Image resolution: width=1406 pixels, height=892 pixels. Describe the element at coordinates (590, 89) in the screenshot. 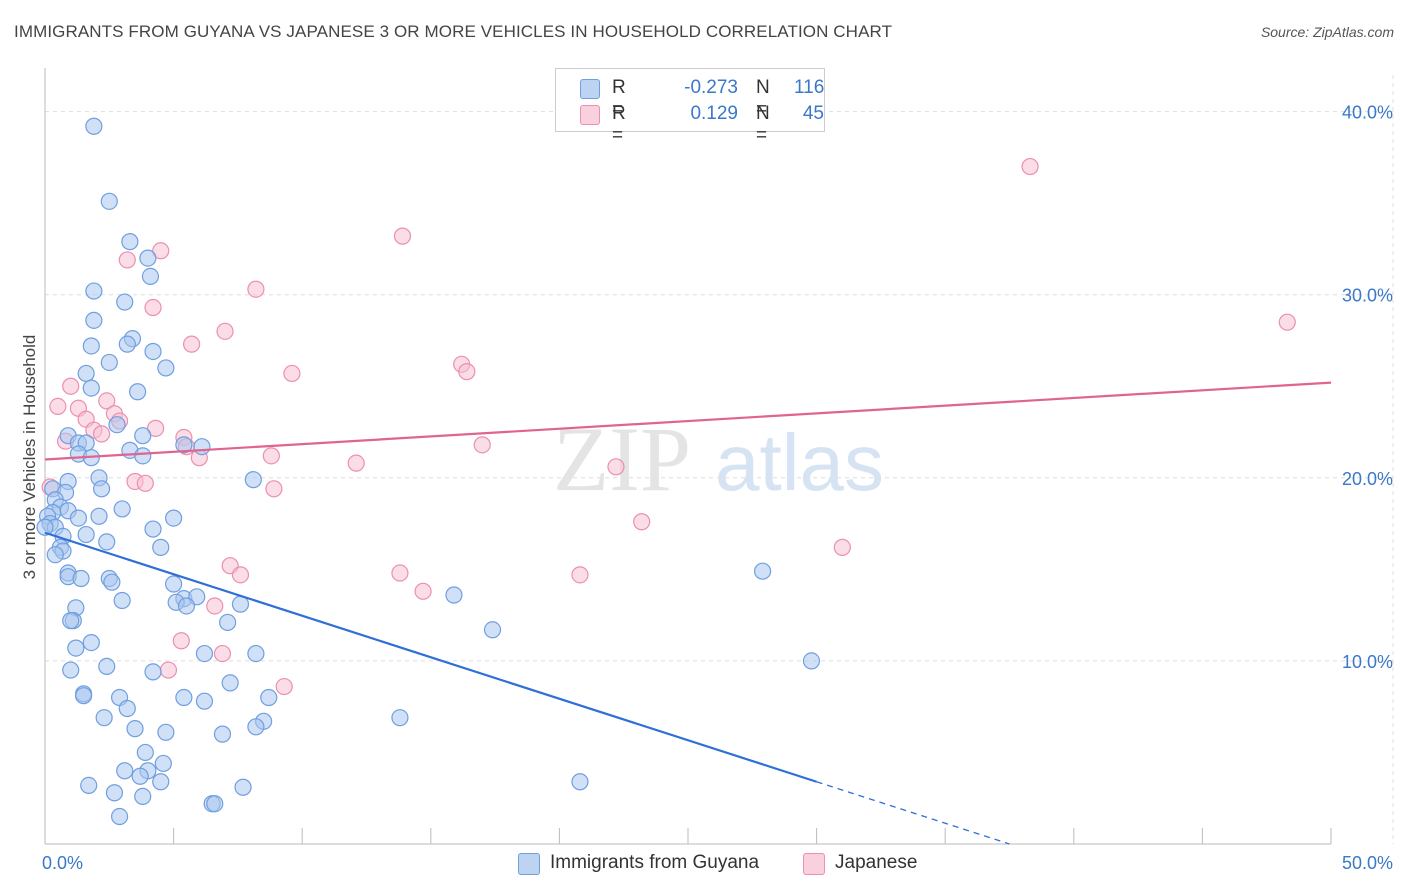

I see `legend-swatch-blue` at that location.